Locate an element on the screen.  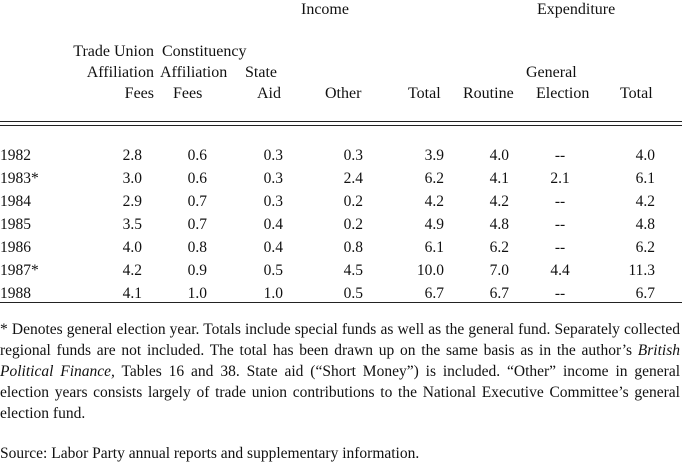
col-state-aid-line2: Aid is located at coordinates (269, 93).